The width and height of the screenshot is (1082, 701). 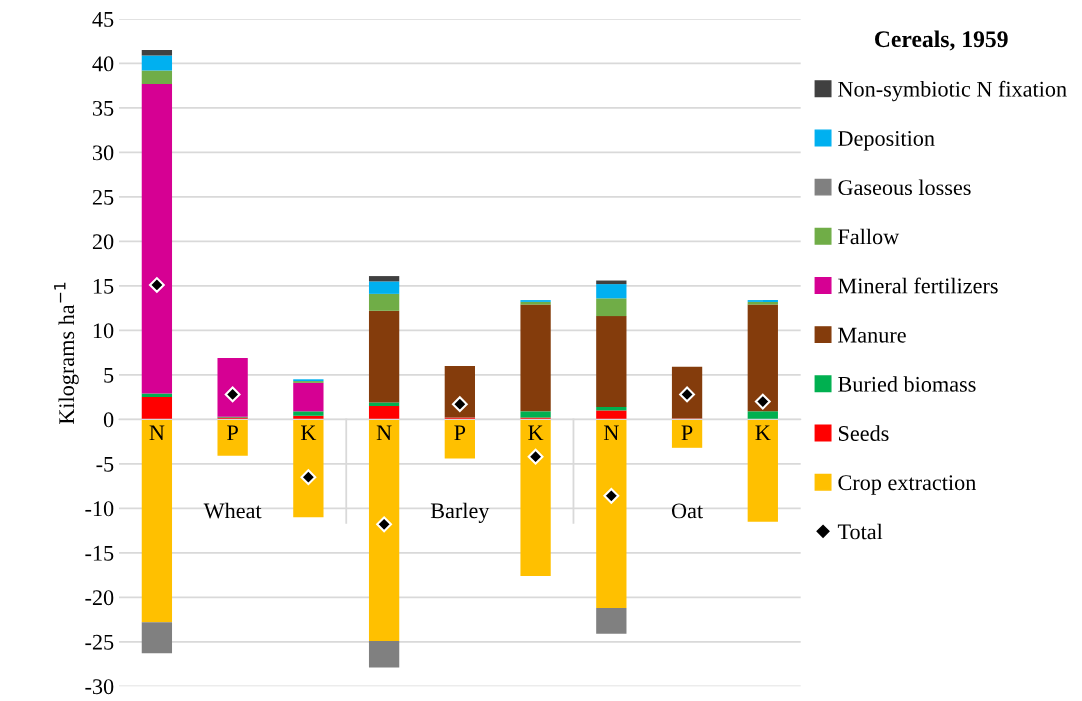 I want to click on annotation: Oat, so click(x=687, y=511).